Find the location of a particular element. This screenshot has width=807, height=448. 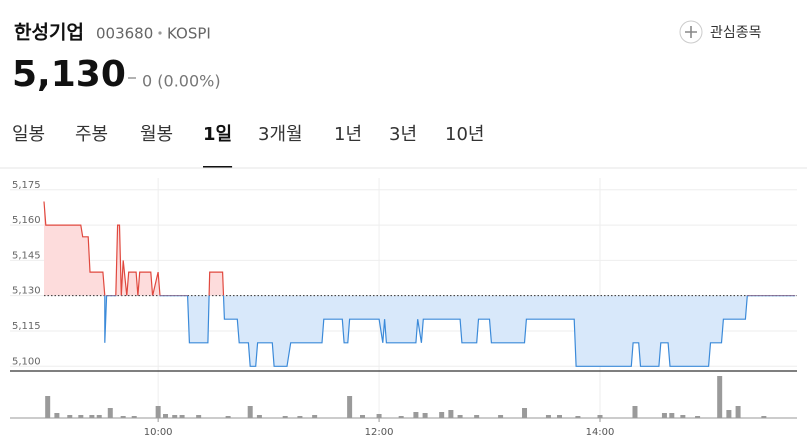

tab: 3개월 is located at coordinates (280, 134).